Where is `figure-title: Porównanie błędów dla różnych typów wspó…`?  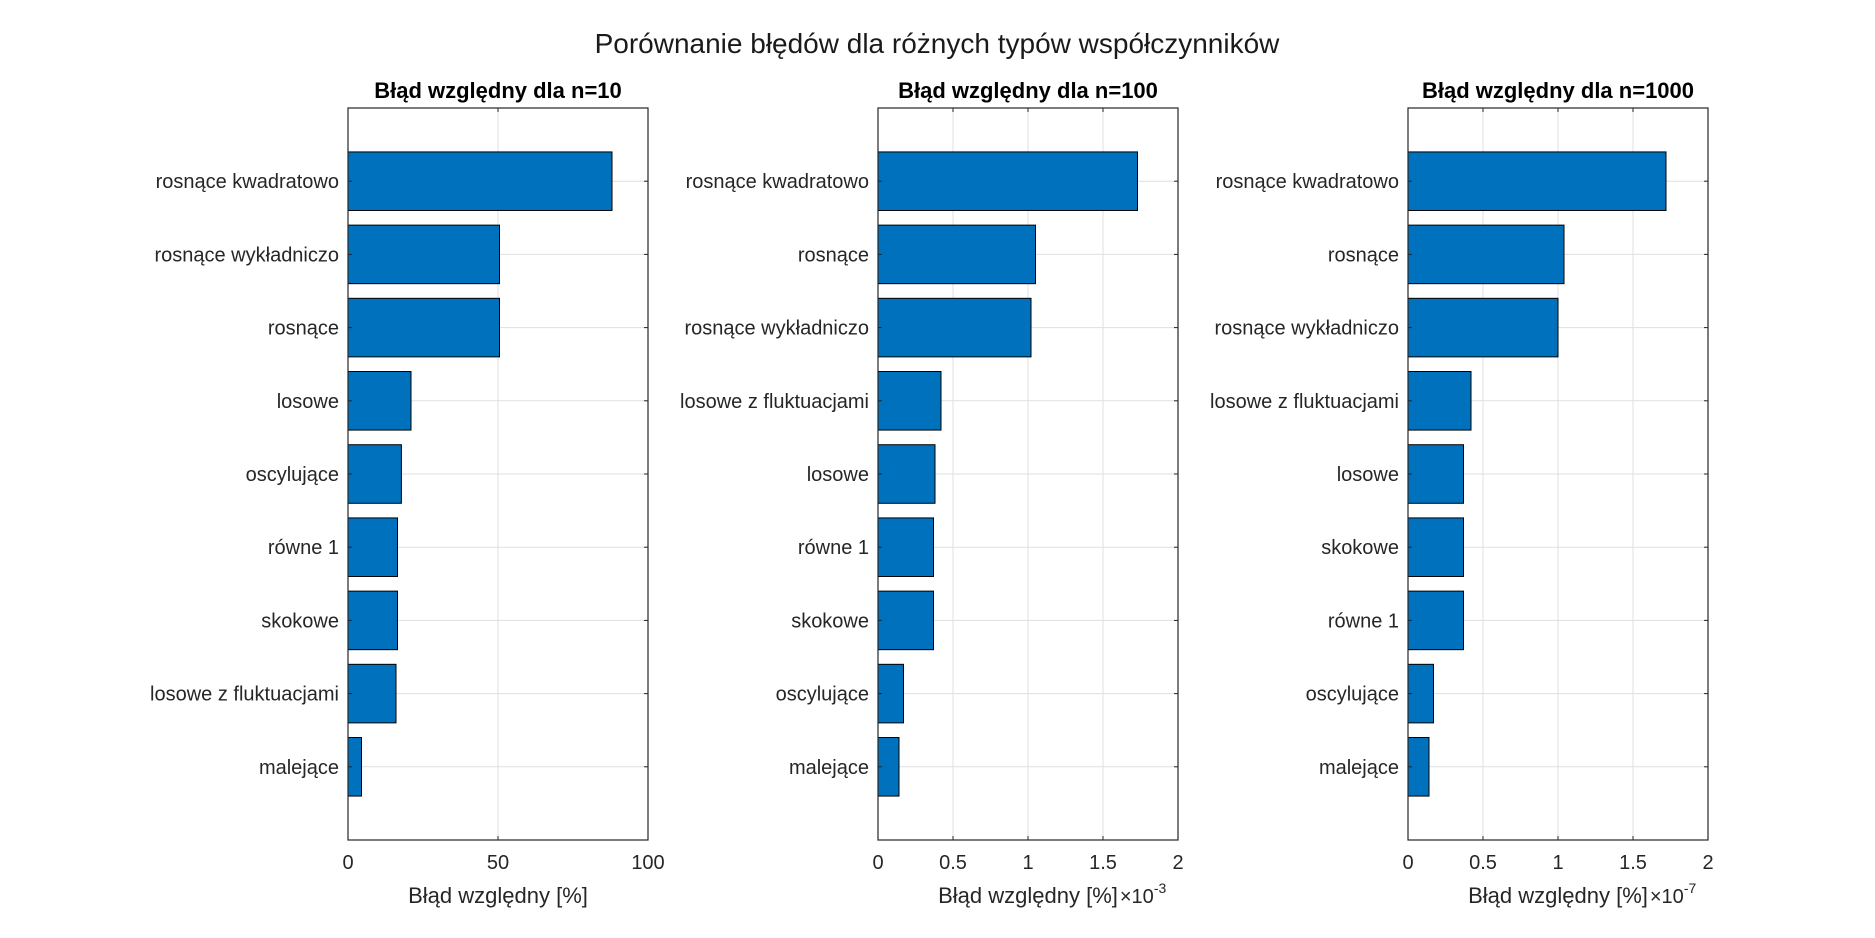
figure-title: Porównanie błędów dla różnych typów wspó… is located at coordinates (938, 43).